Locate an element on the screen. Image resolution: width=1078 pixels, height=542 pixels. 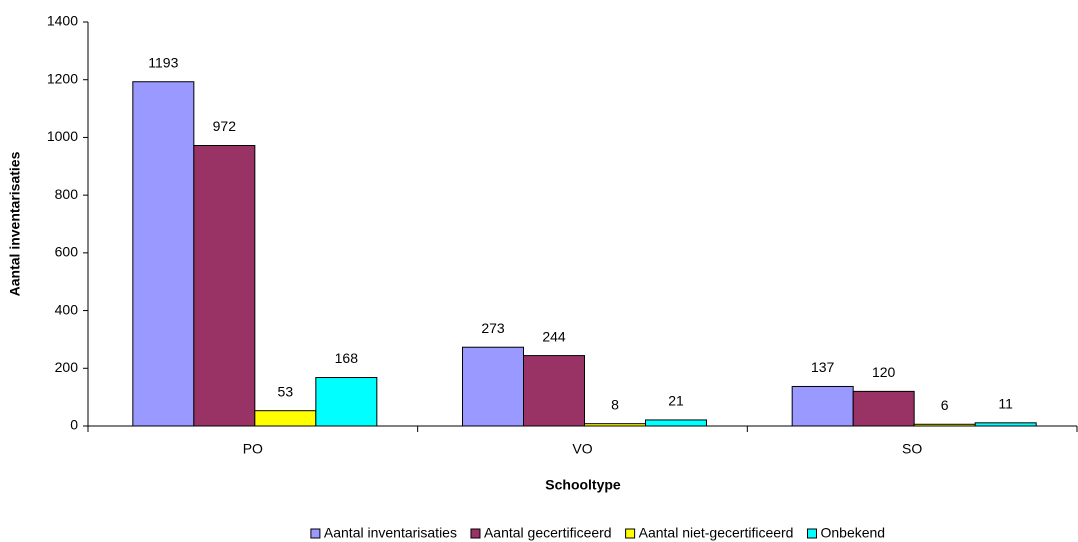
legend-label: Aantal gecertificeerd is located at coordinates (548, 533).